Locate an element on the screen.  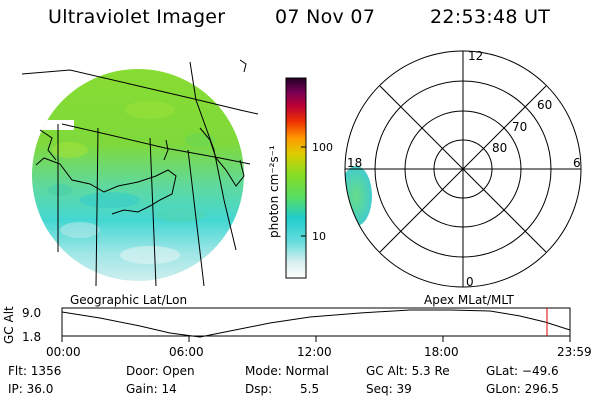
sequence-number: Seq: 39 is located at coordinates (389, 389).